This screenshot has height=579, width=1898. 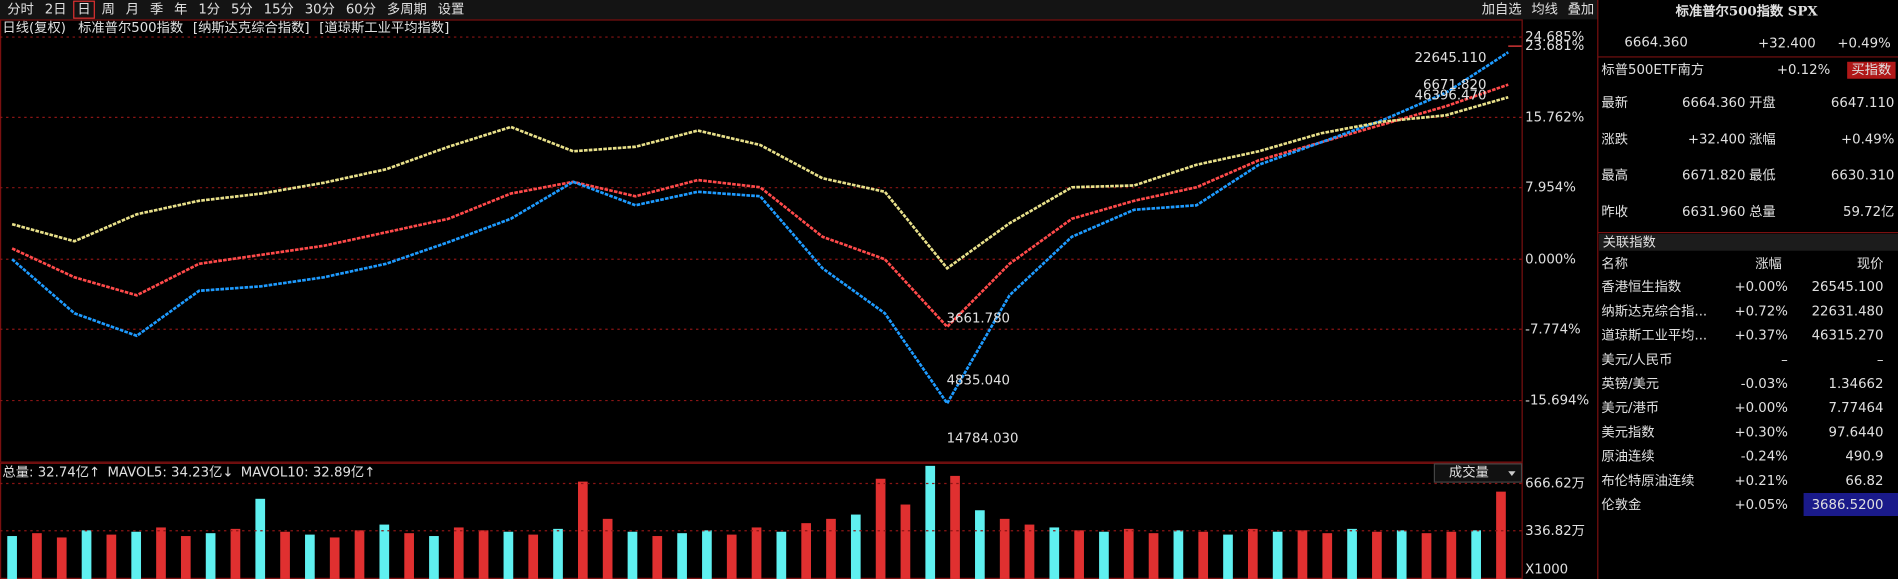 I want to click on toolbar-button: 日, so click(x=83, y=10).